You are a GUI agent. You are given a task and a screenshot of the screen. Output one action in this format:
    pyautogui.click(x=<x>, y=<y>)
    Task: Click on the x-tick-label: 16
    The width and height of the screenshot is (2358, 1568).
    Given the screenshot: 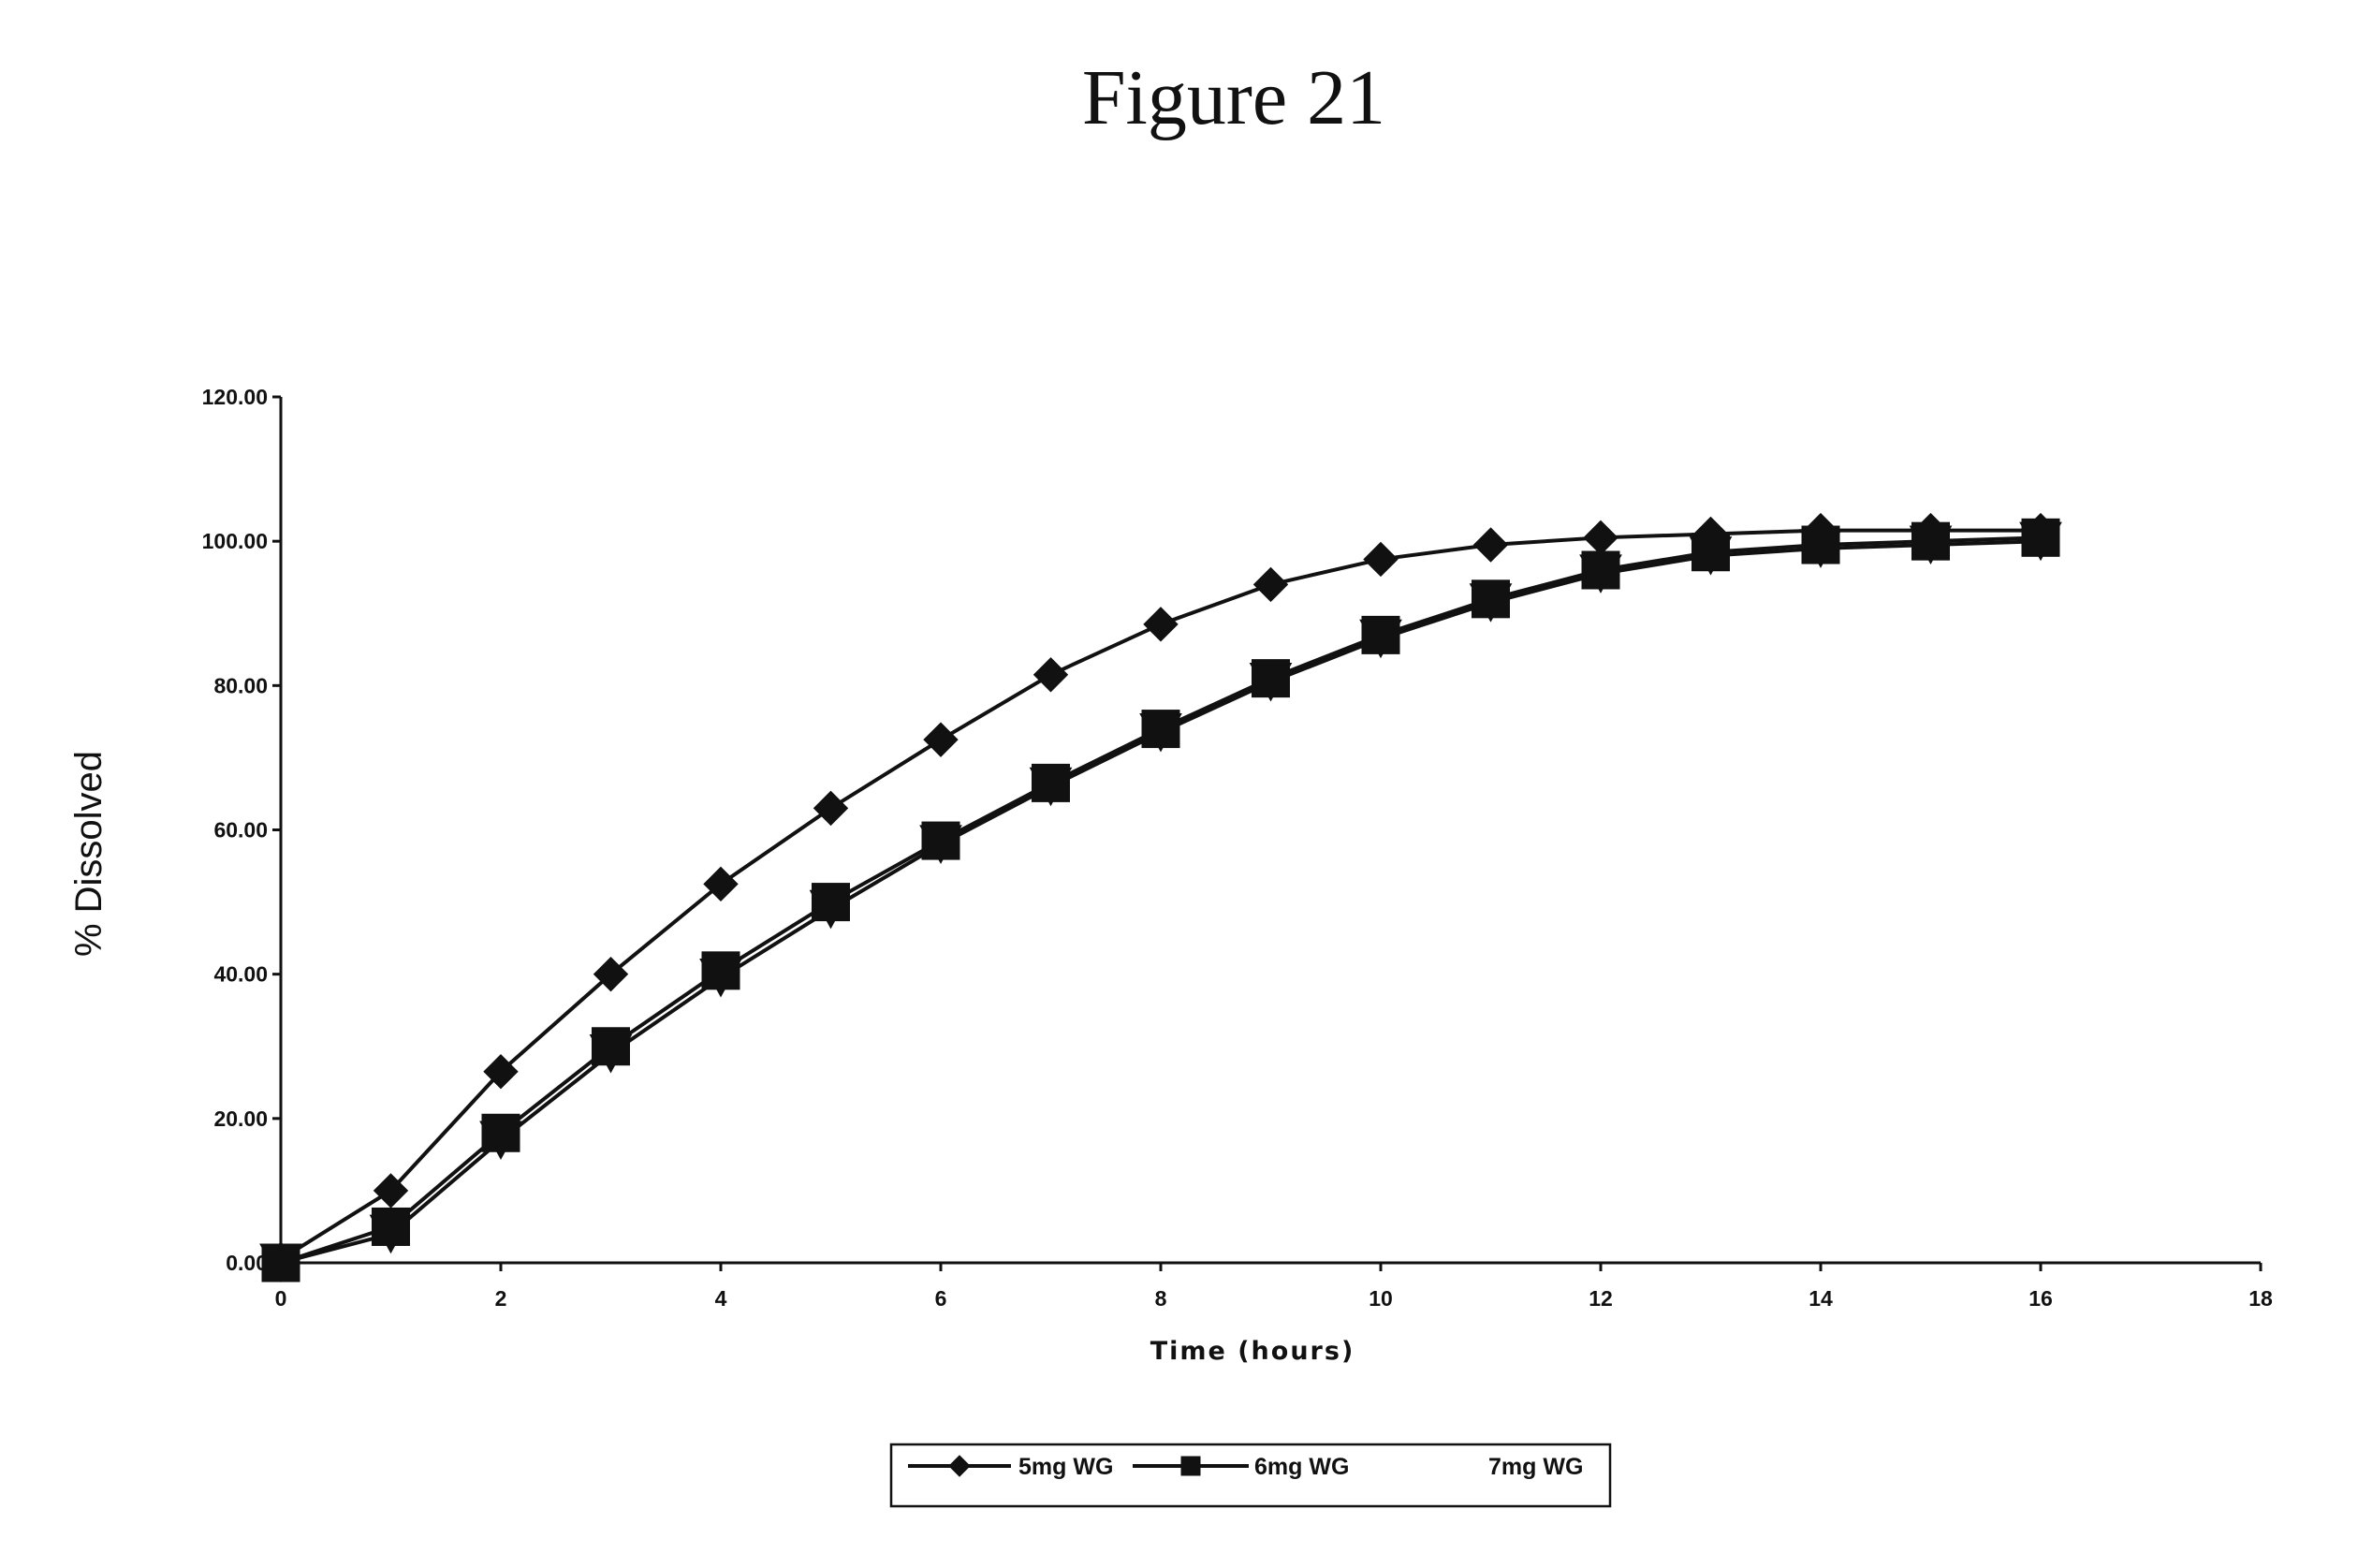 What is the action you would take?
    pyautogui.click(x=2041, y=1298)
    